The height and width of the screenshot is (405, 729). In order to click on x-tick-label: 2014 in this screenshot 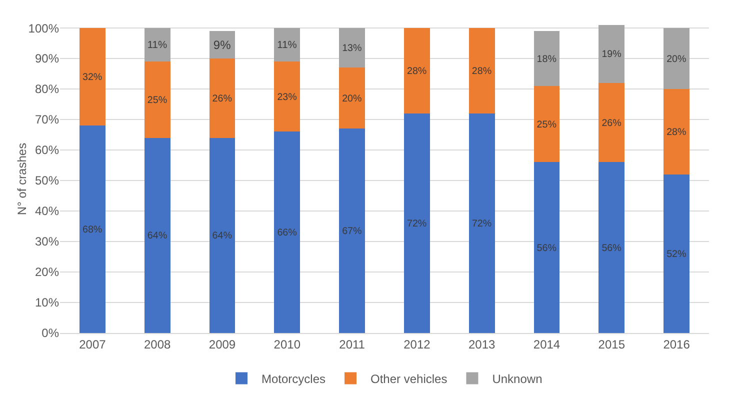, I will do `click(546, 344)`.